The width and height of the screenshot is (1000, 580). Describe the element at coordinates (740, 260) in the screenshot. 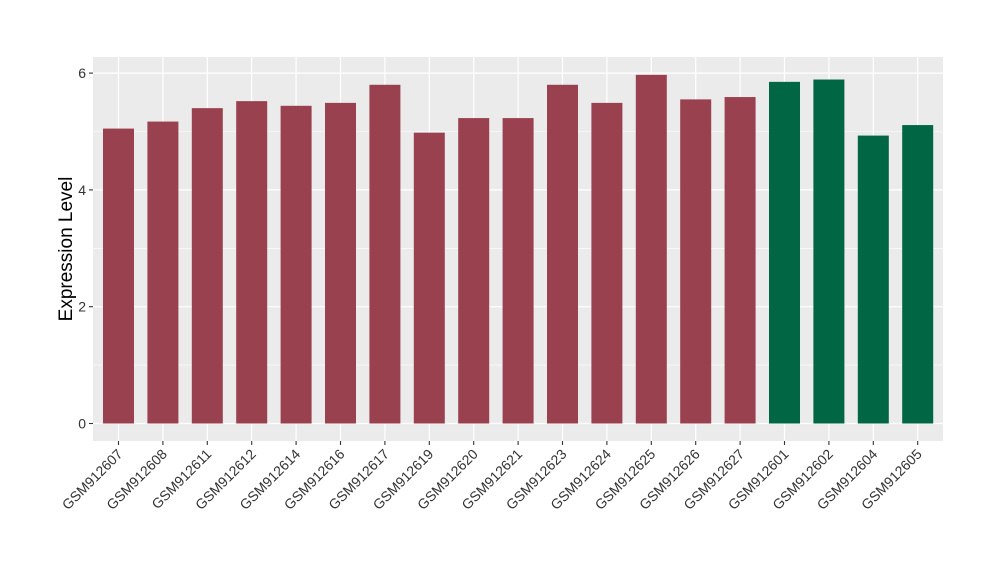

I see `bar-GSM912627` at that location.